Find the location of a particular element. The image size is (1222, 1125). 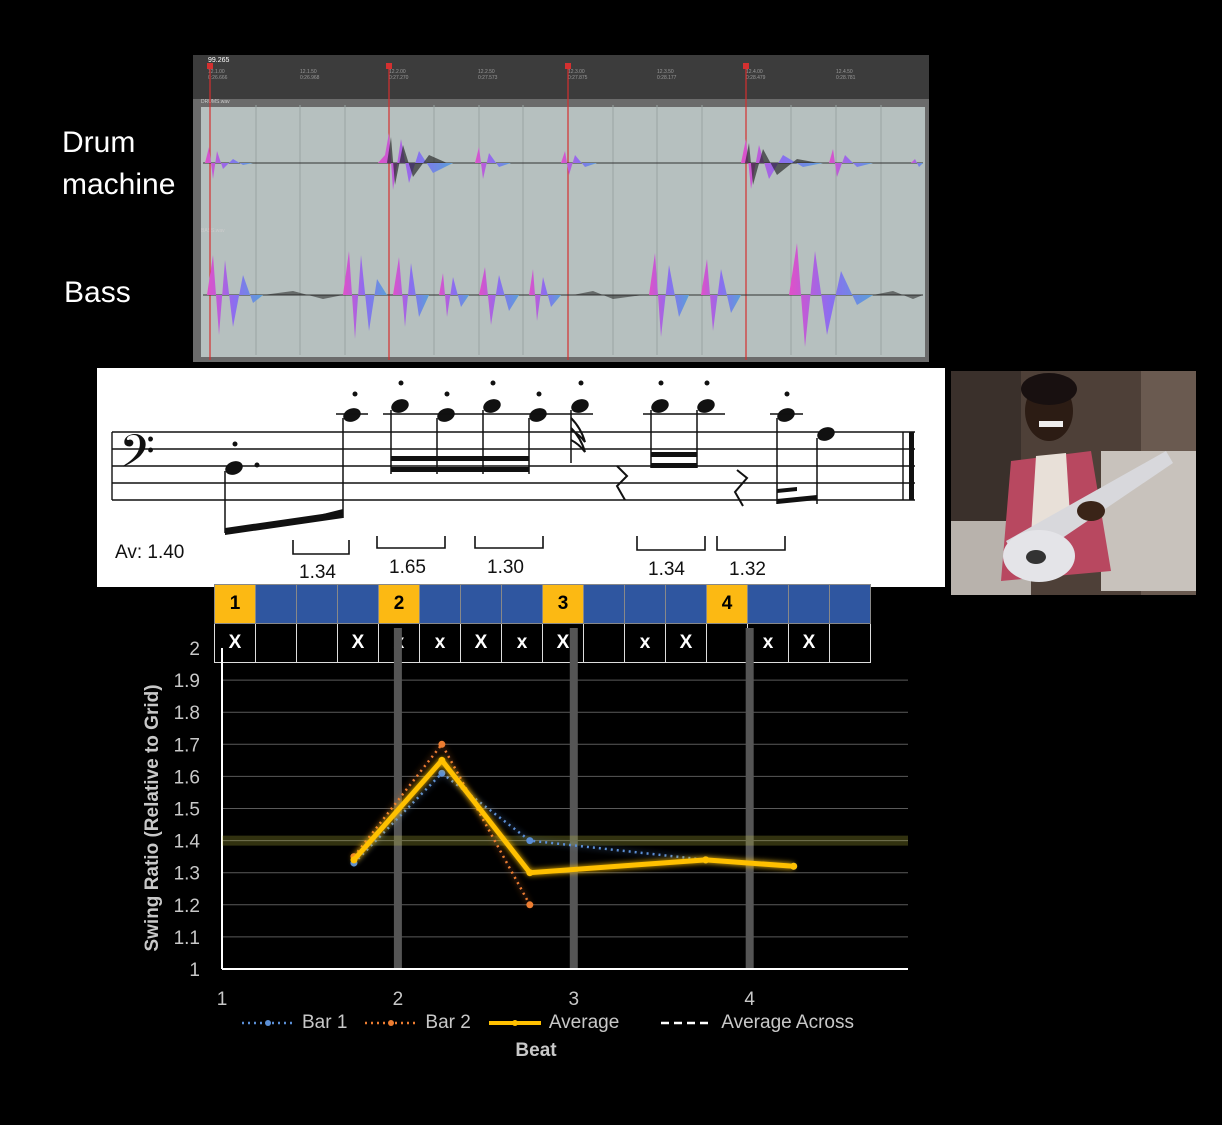

legend-item-bar-1: Bar 1 is located at coordinates (293, 1023).